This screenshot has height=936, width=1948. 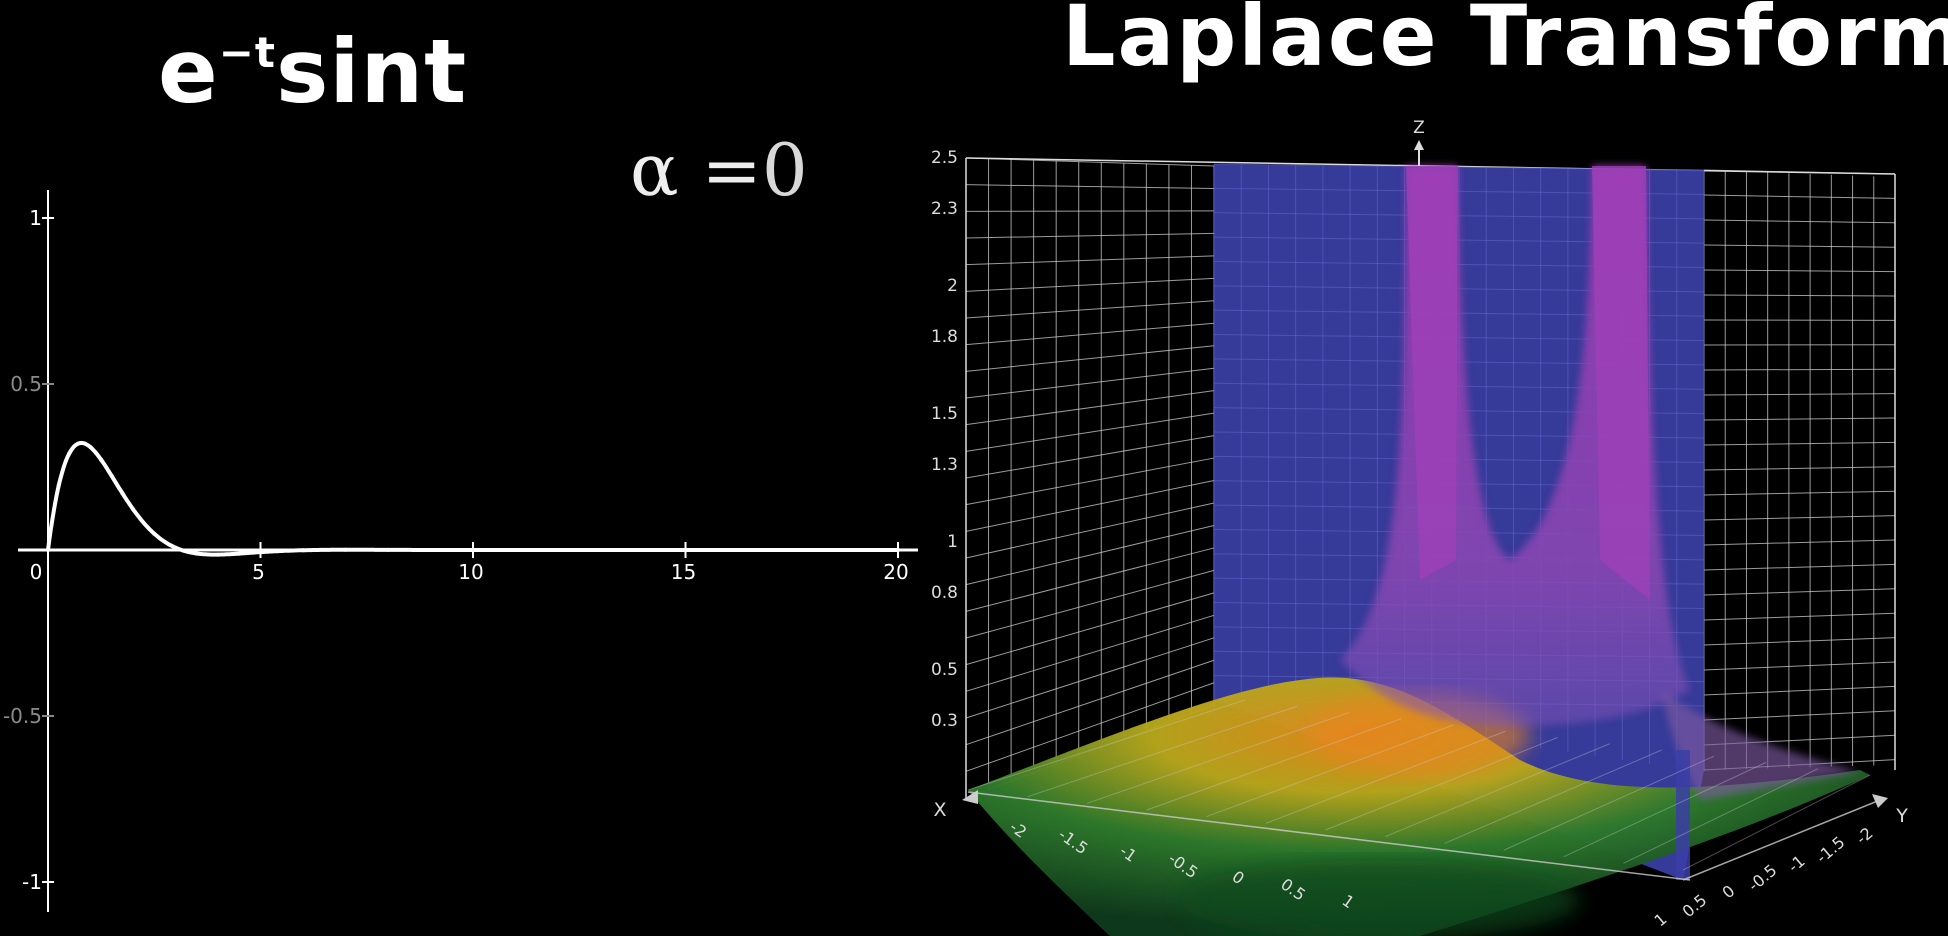 What do you see at coordinates (944, 337) in the screenshot?
I see `z-tick-label: 1.8` at bounding box center [944, 337].